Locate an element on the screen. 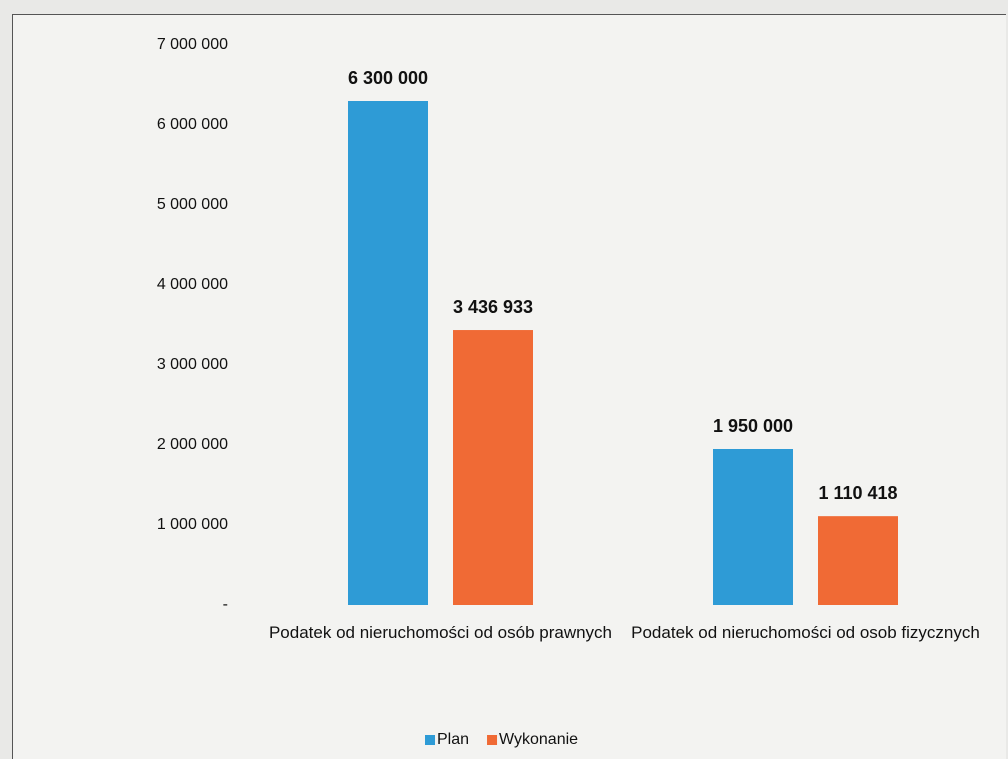 This screenshot has height=759, width=1008. value-label: 3 436 933 is located at coordinates (493, 307).